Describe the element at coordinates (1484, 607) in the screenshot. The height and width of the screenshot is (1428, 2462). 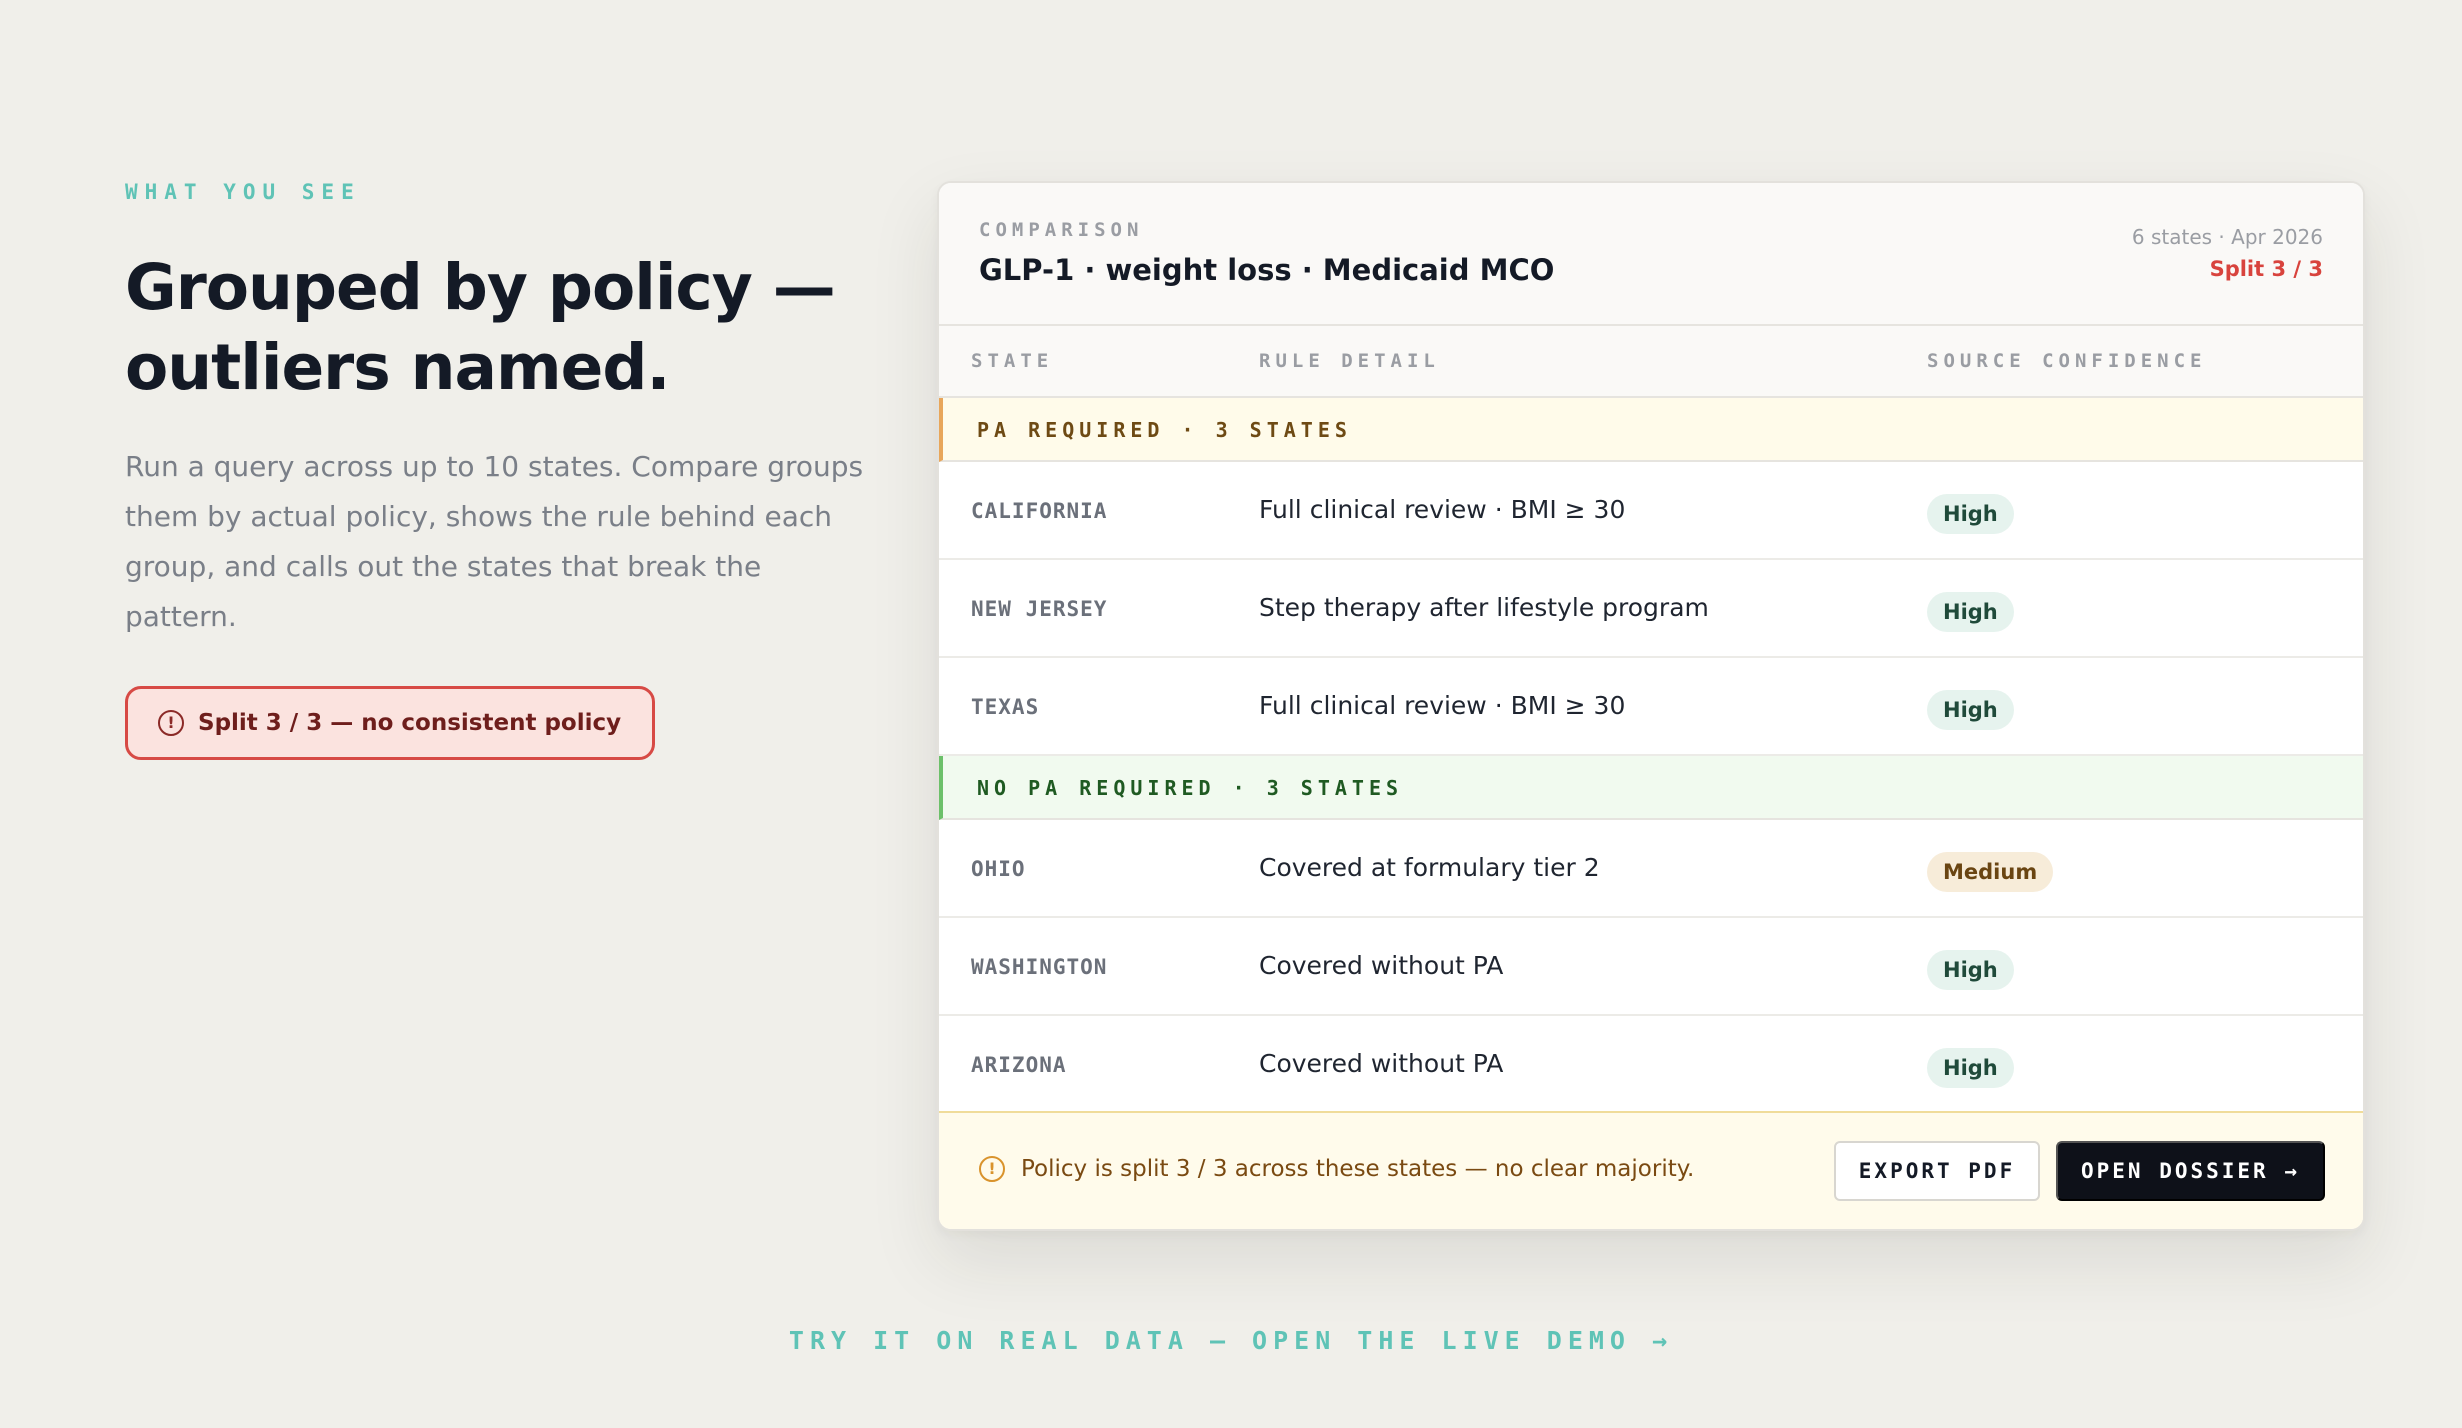
I see `rule-detail: Step therapy after lifestyle program` at that location.